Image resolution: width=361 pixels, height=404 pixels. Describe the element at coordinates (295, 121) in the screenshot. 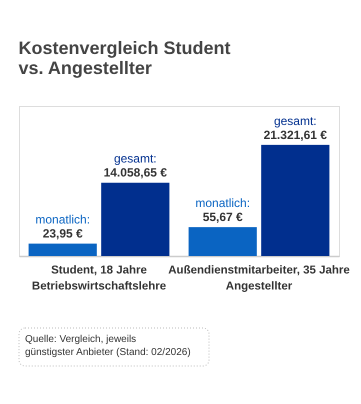

I see `series-label: gesamt:` at that location.